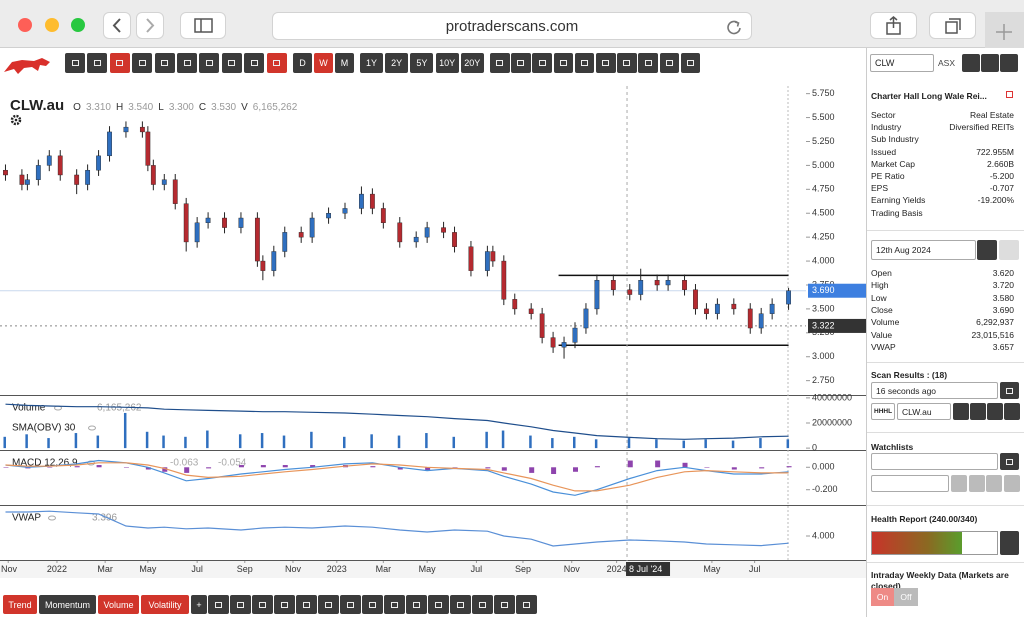 The height and width of the screenshot is (617, 1024). Describe the element at coordinates (1004, 30) in the screenshot. I see `new-tab-button` at that location.